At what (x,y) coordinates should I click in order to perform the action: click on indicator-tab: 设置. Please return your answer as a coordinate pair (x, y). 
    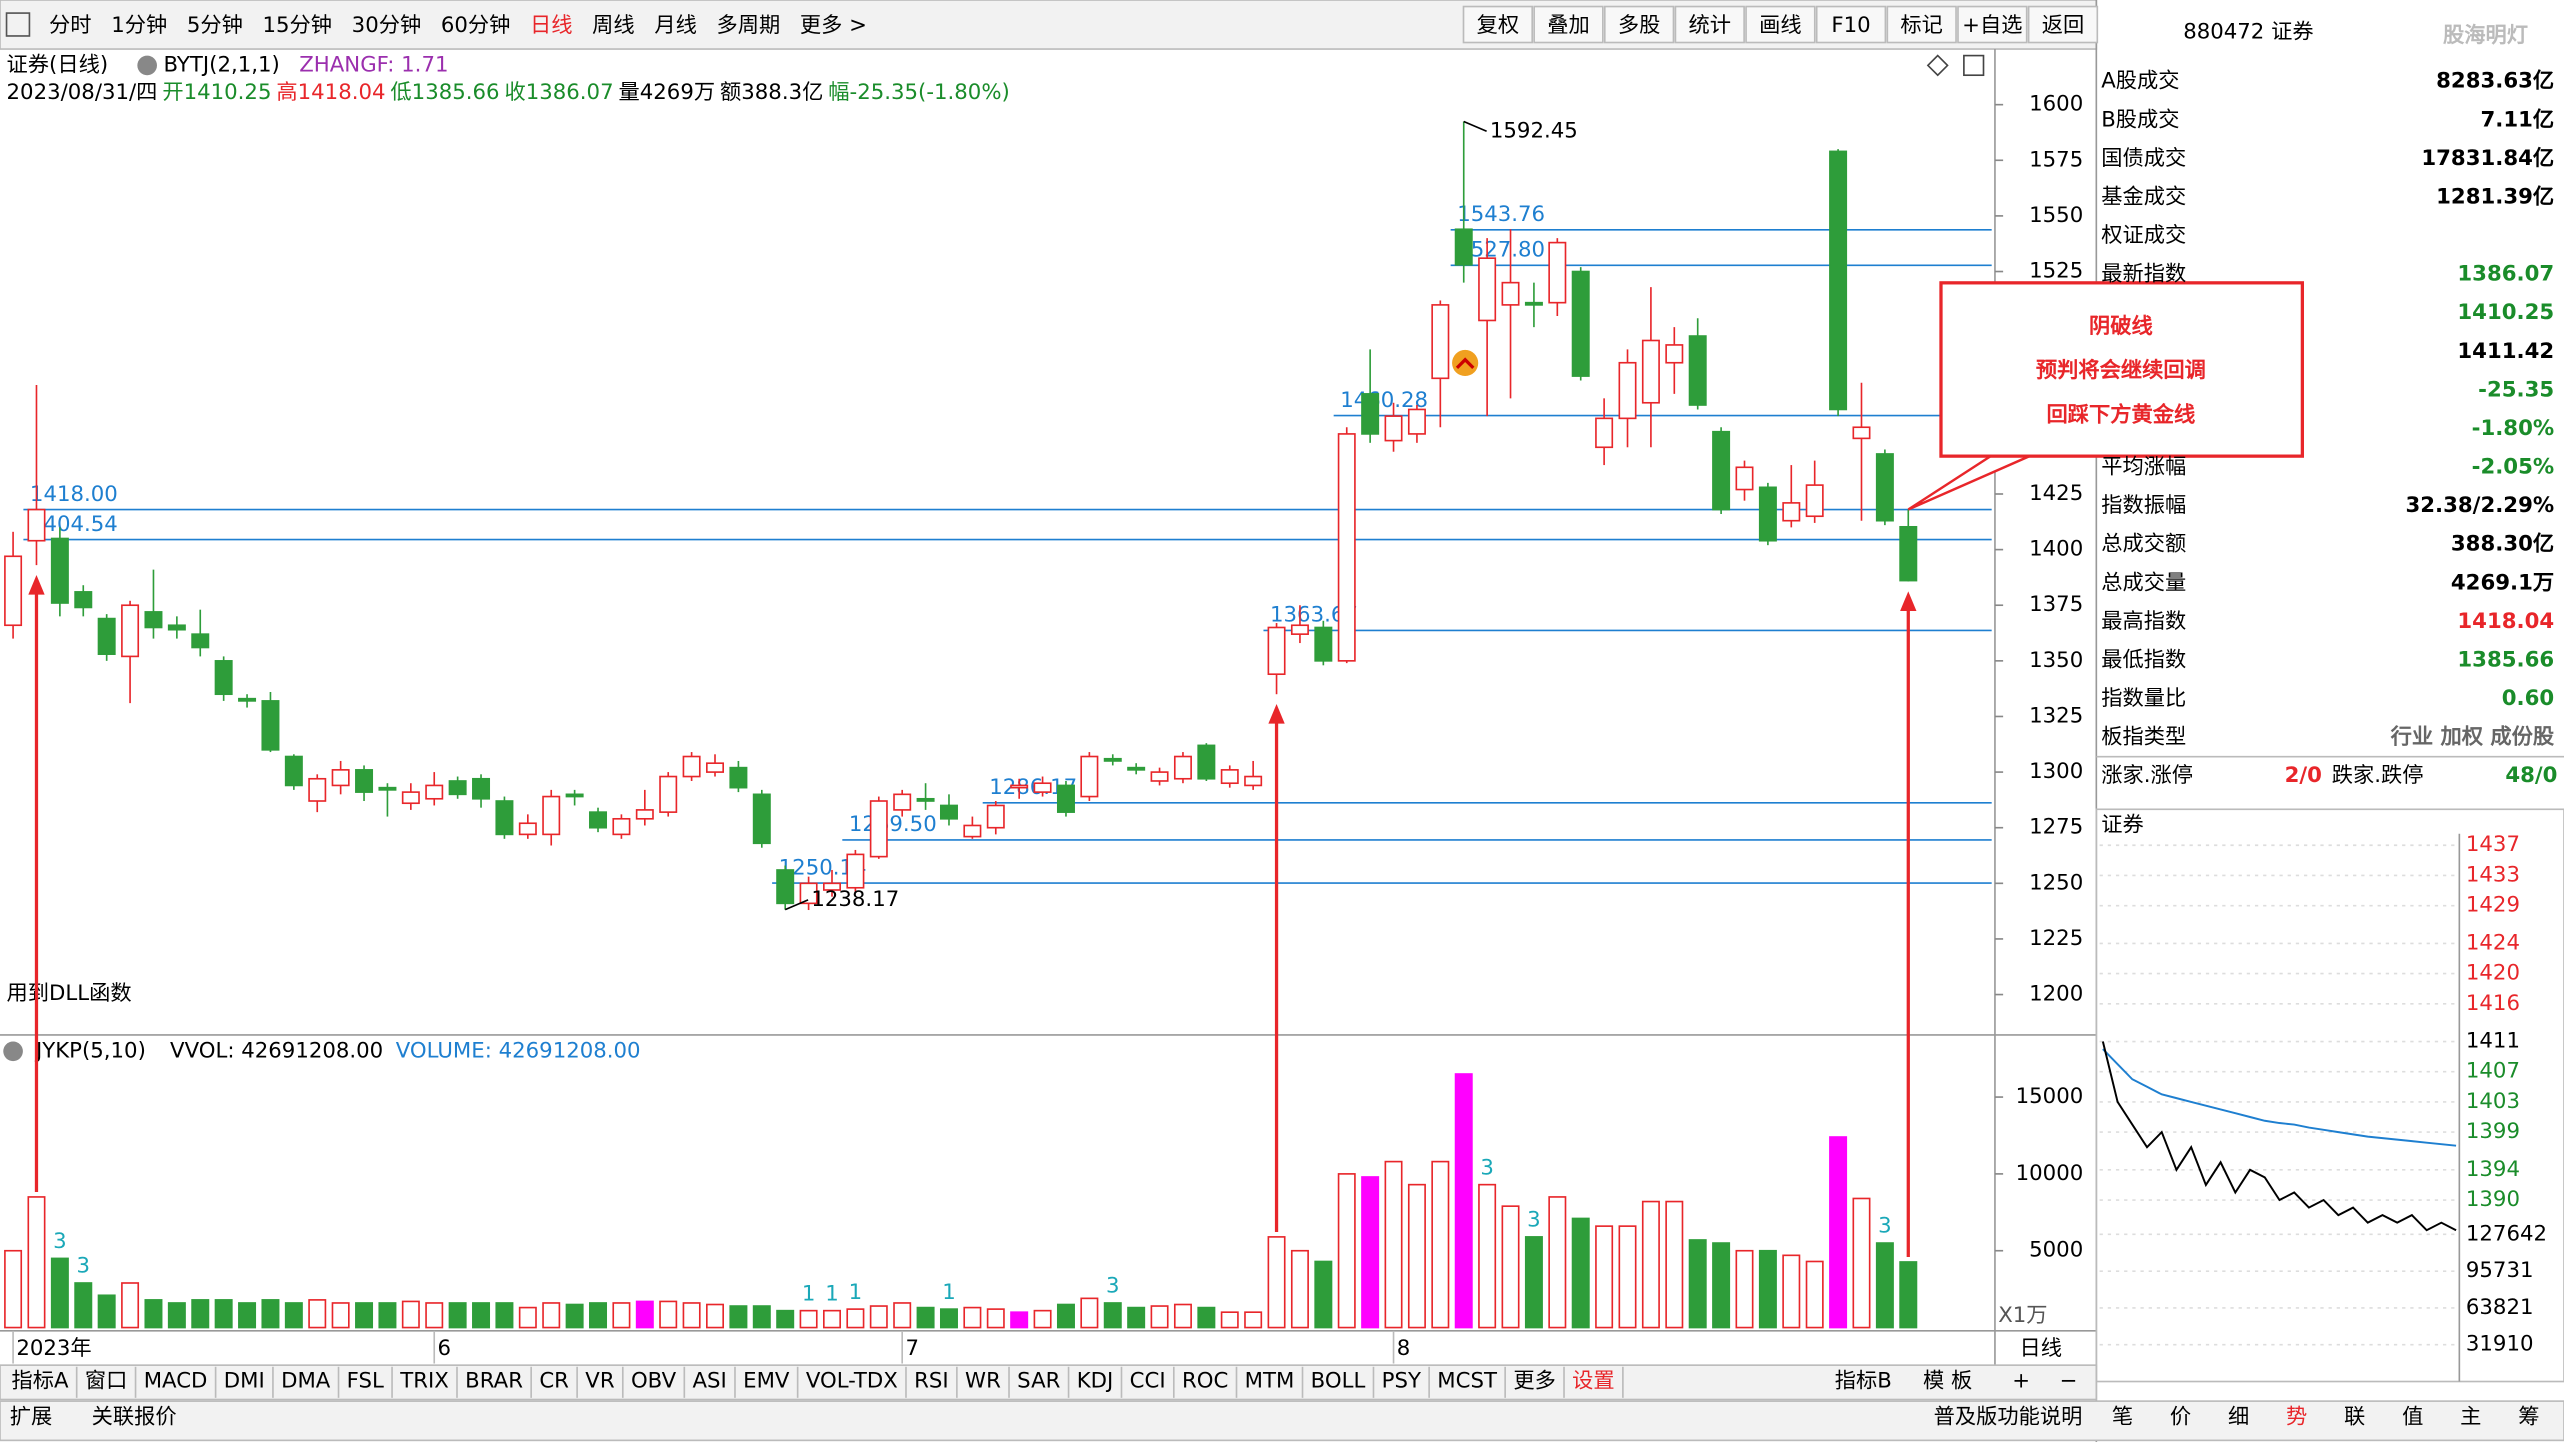
    Looking at the image, I should click on (1593, 1381).